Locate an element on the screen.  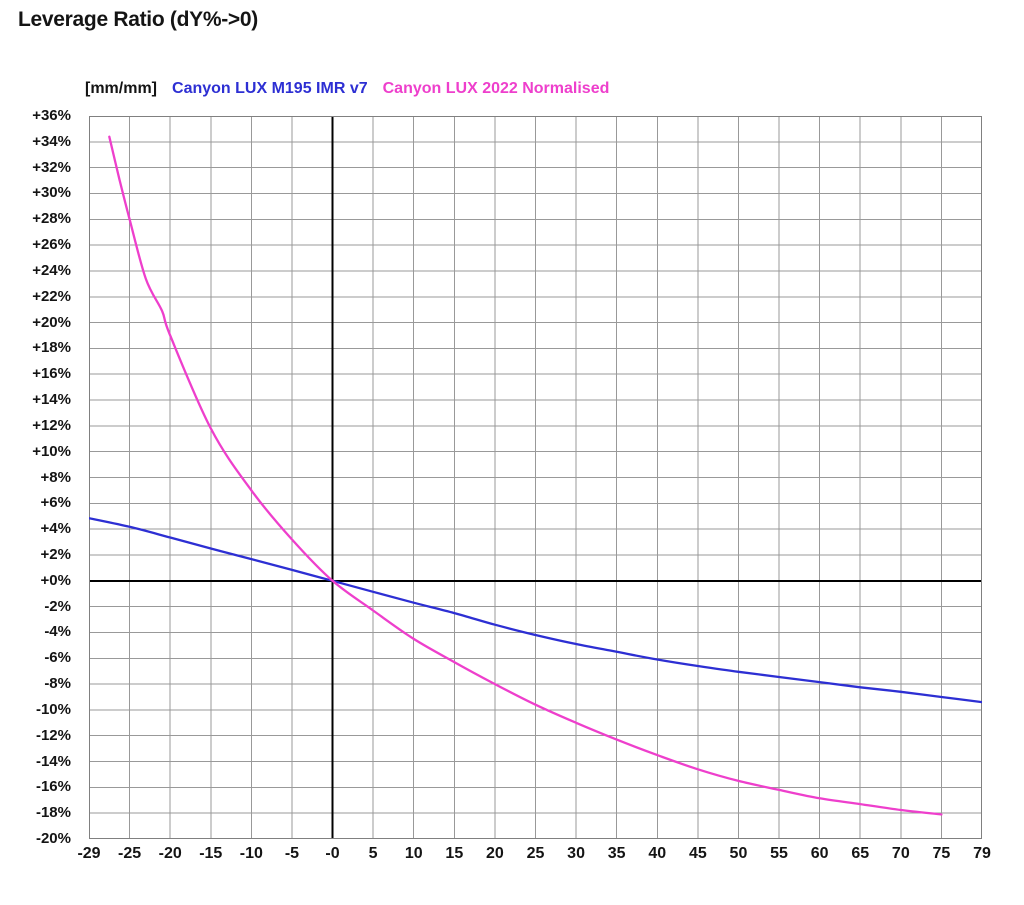
x-tick-label: 70 is located at coordinates (900, 853).